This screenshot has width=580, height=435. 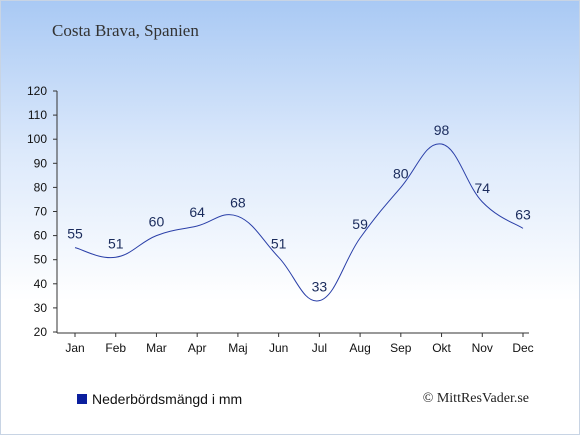 I want to click on y-tick-label: 120, so click(x=37, y=91).